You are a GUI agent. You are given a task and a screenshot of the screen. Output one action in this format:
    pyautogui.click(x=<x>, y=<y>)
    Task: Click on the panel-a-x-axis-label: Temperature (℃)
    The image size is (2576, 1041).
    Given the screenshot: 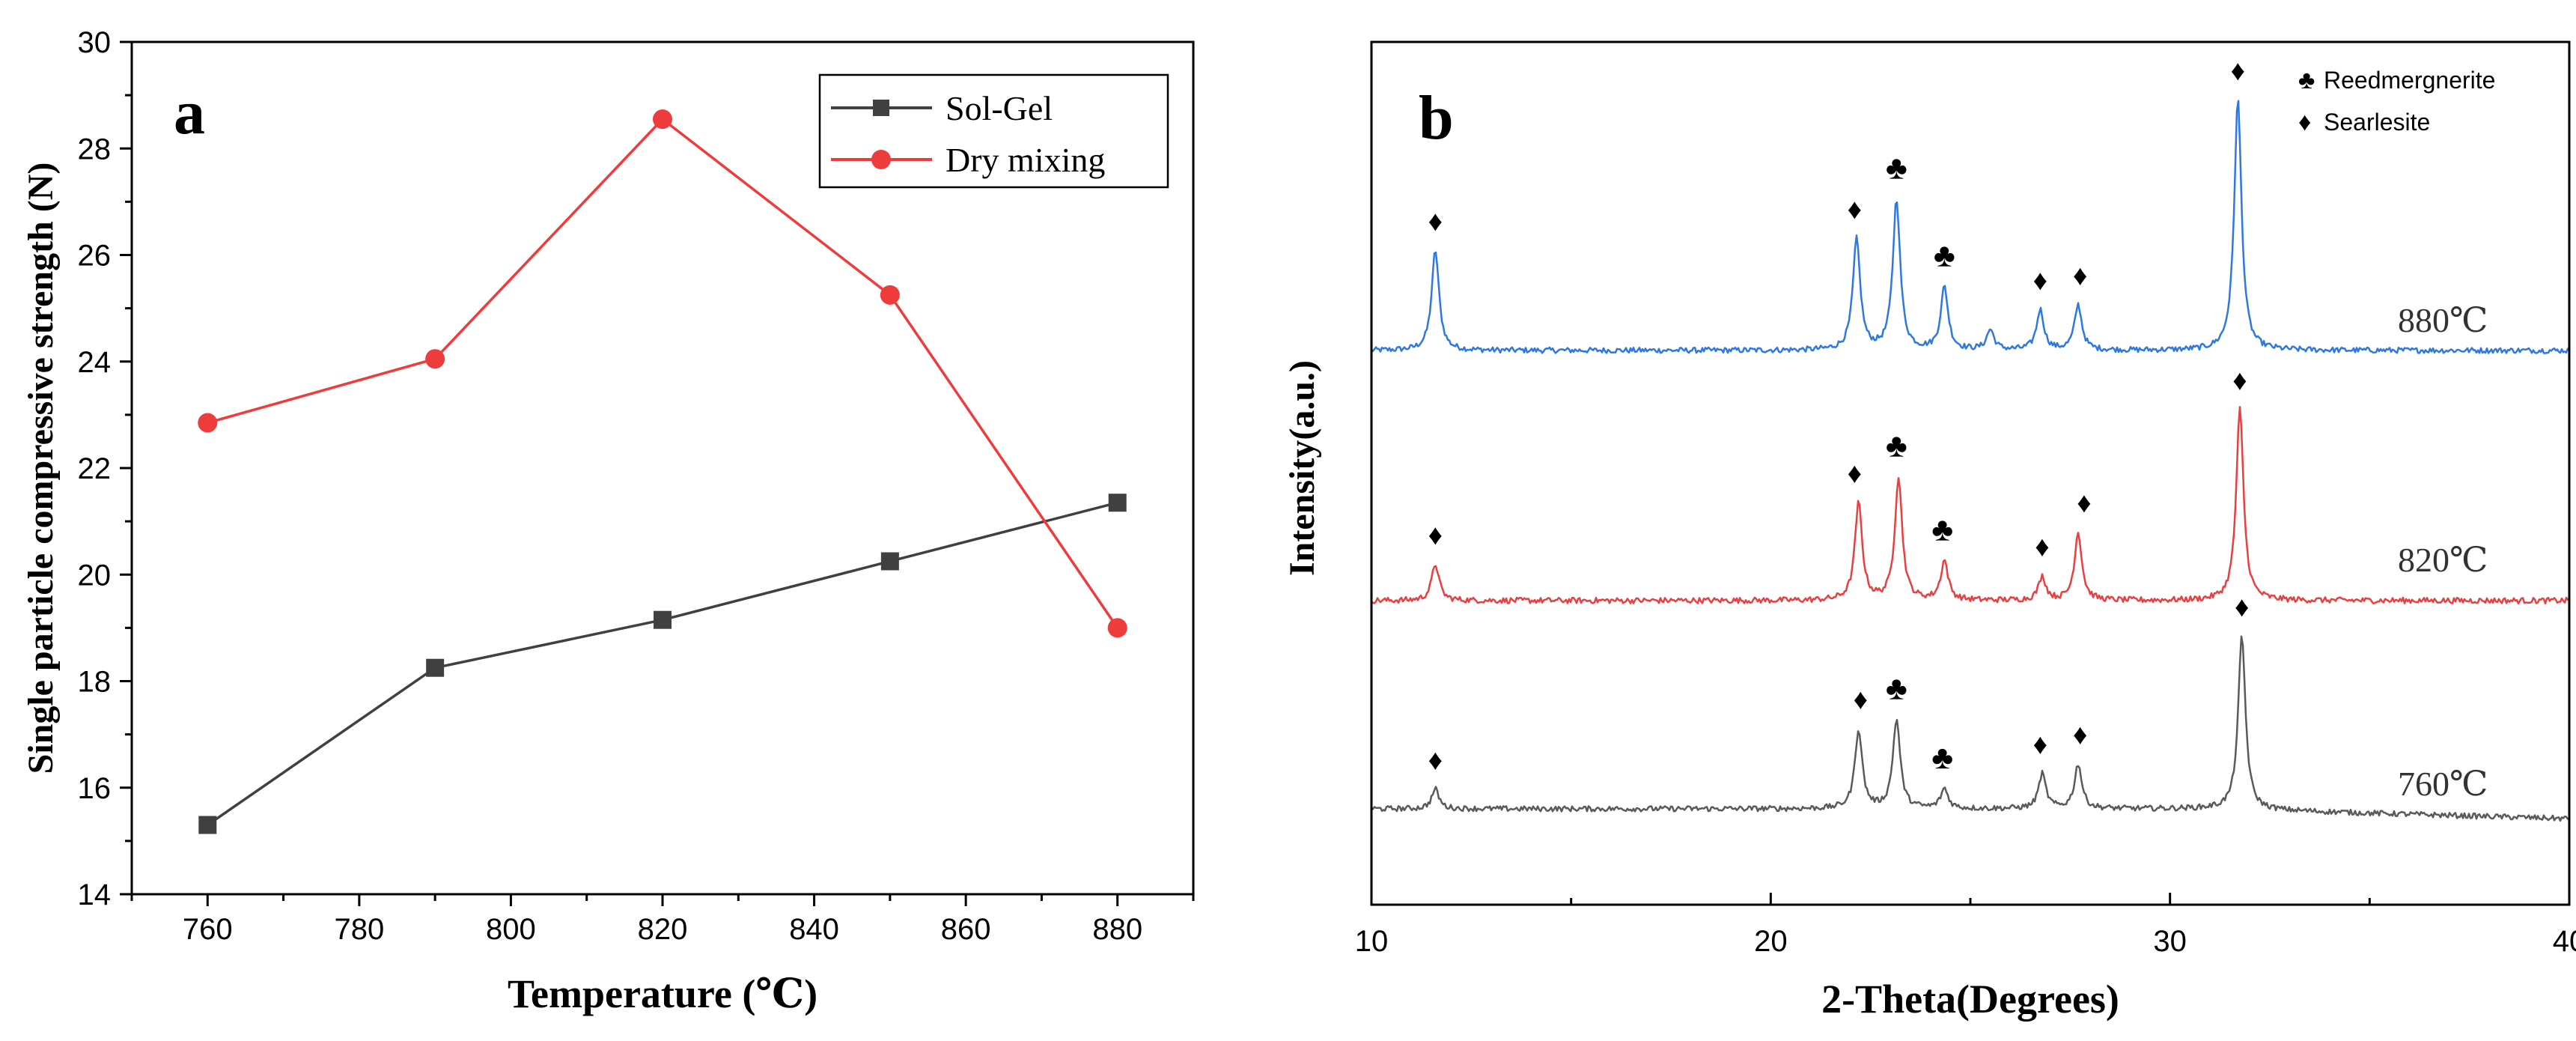 What is the action you would take?
    pyautogui.click(x=662, y=993)
    